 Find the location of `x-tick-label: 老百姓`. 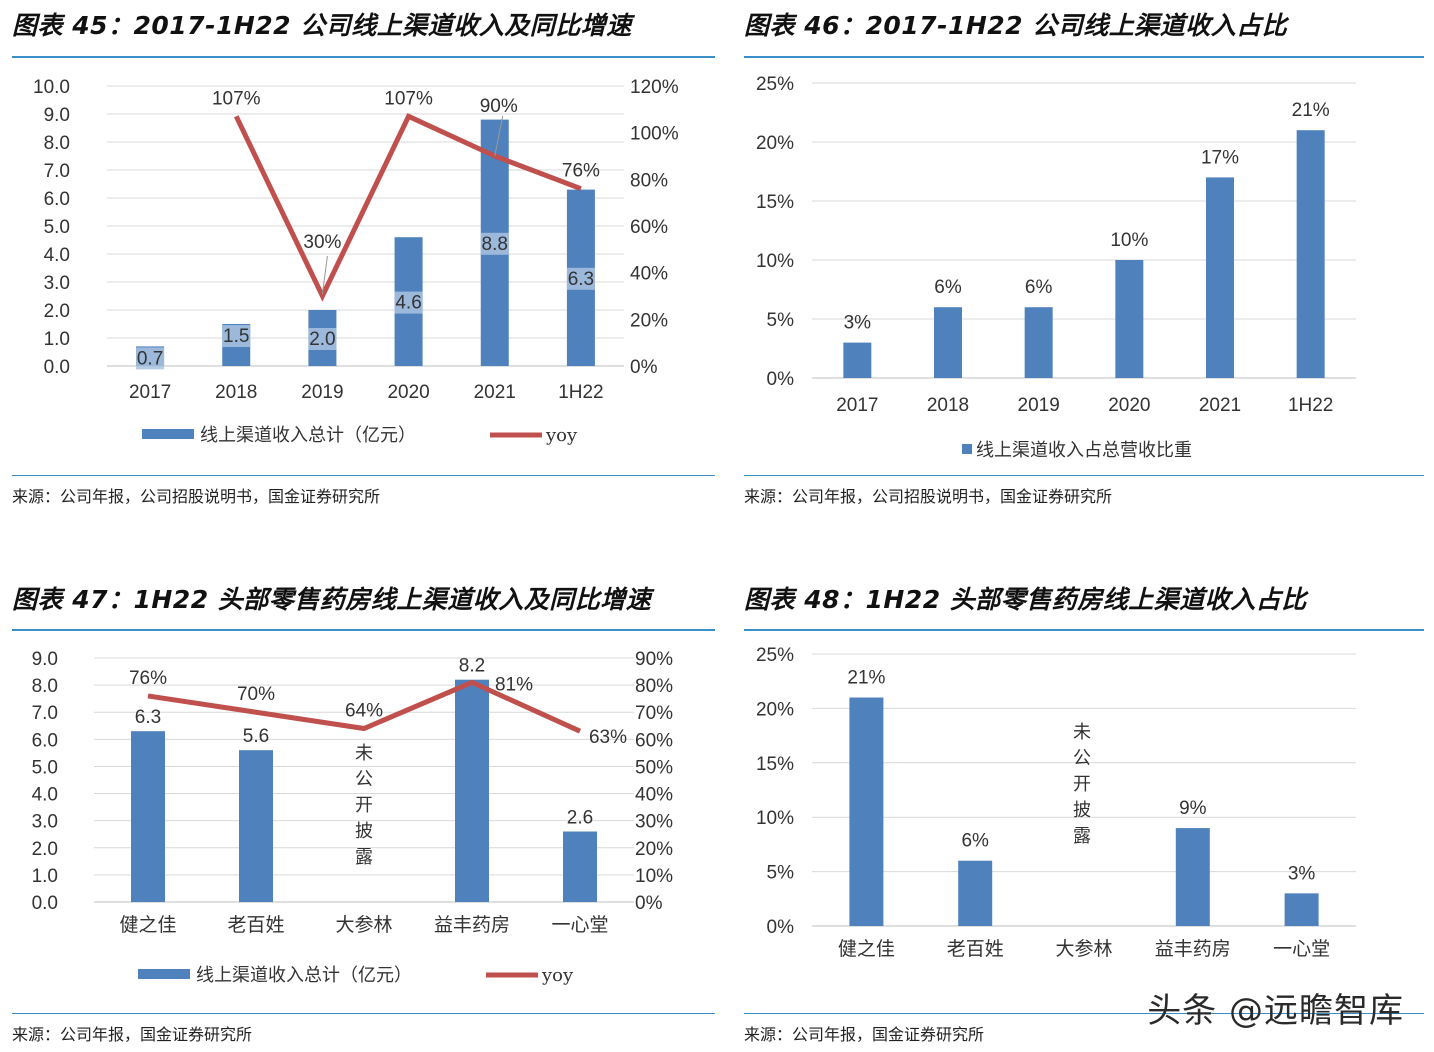

x-tick-label: 老百姓 is located at coordinates (975, 949).